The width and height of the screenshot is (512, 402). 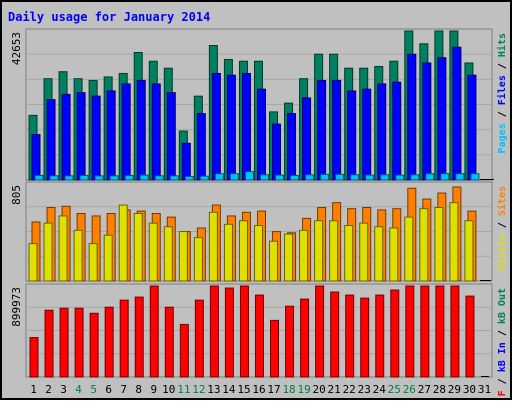 What do you see at coordinates (33, 389) in the screenshot?
I see `day-label-1: 1` at bounding box center [33, 389].